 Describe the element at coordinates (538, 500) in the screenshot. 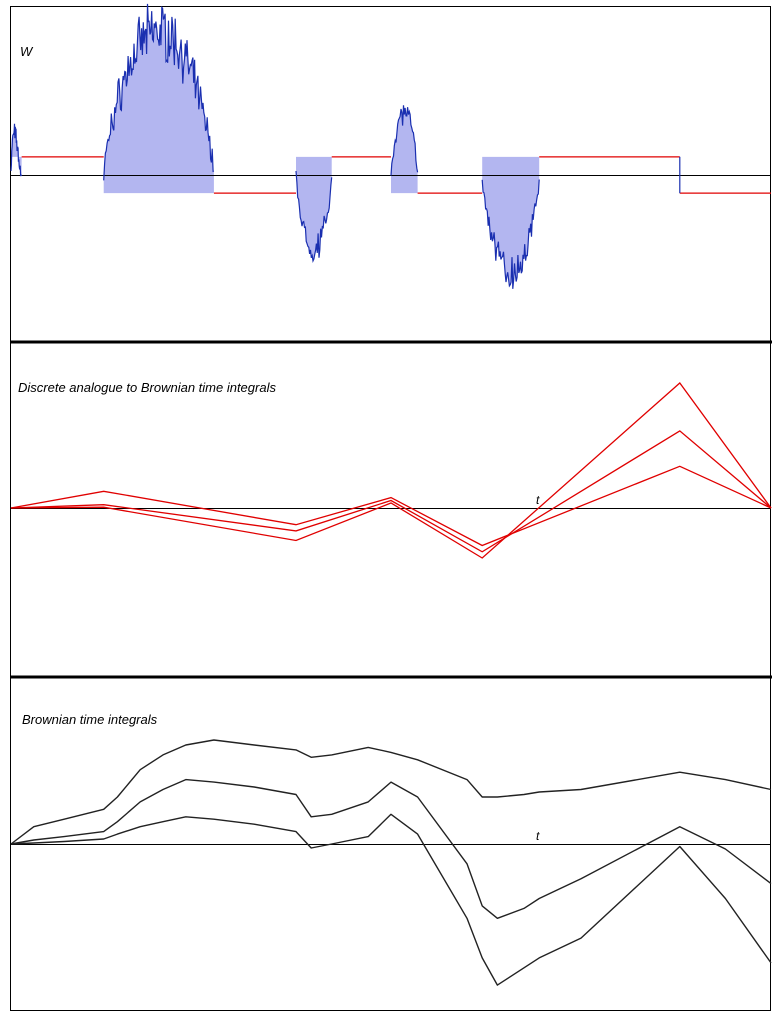

I see `panel-2-xlabel: t` at that location.